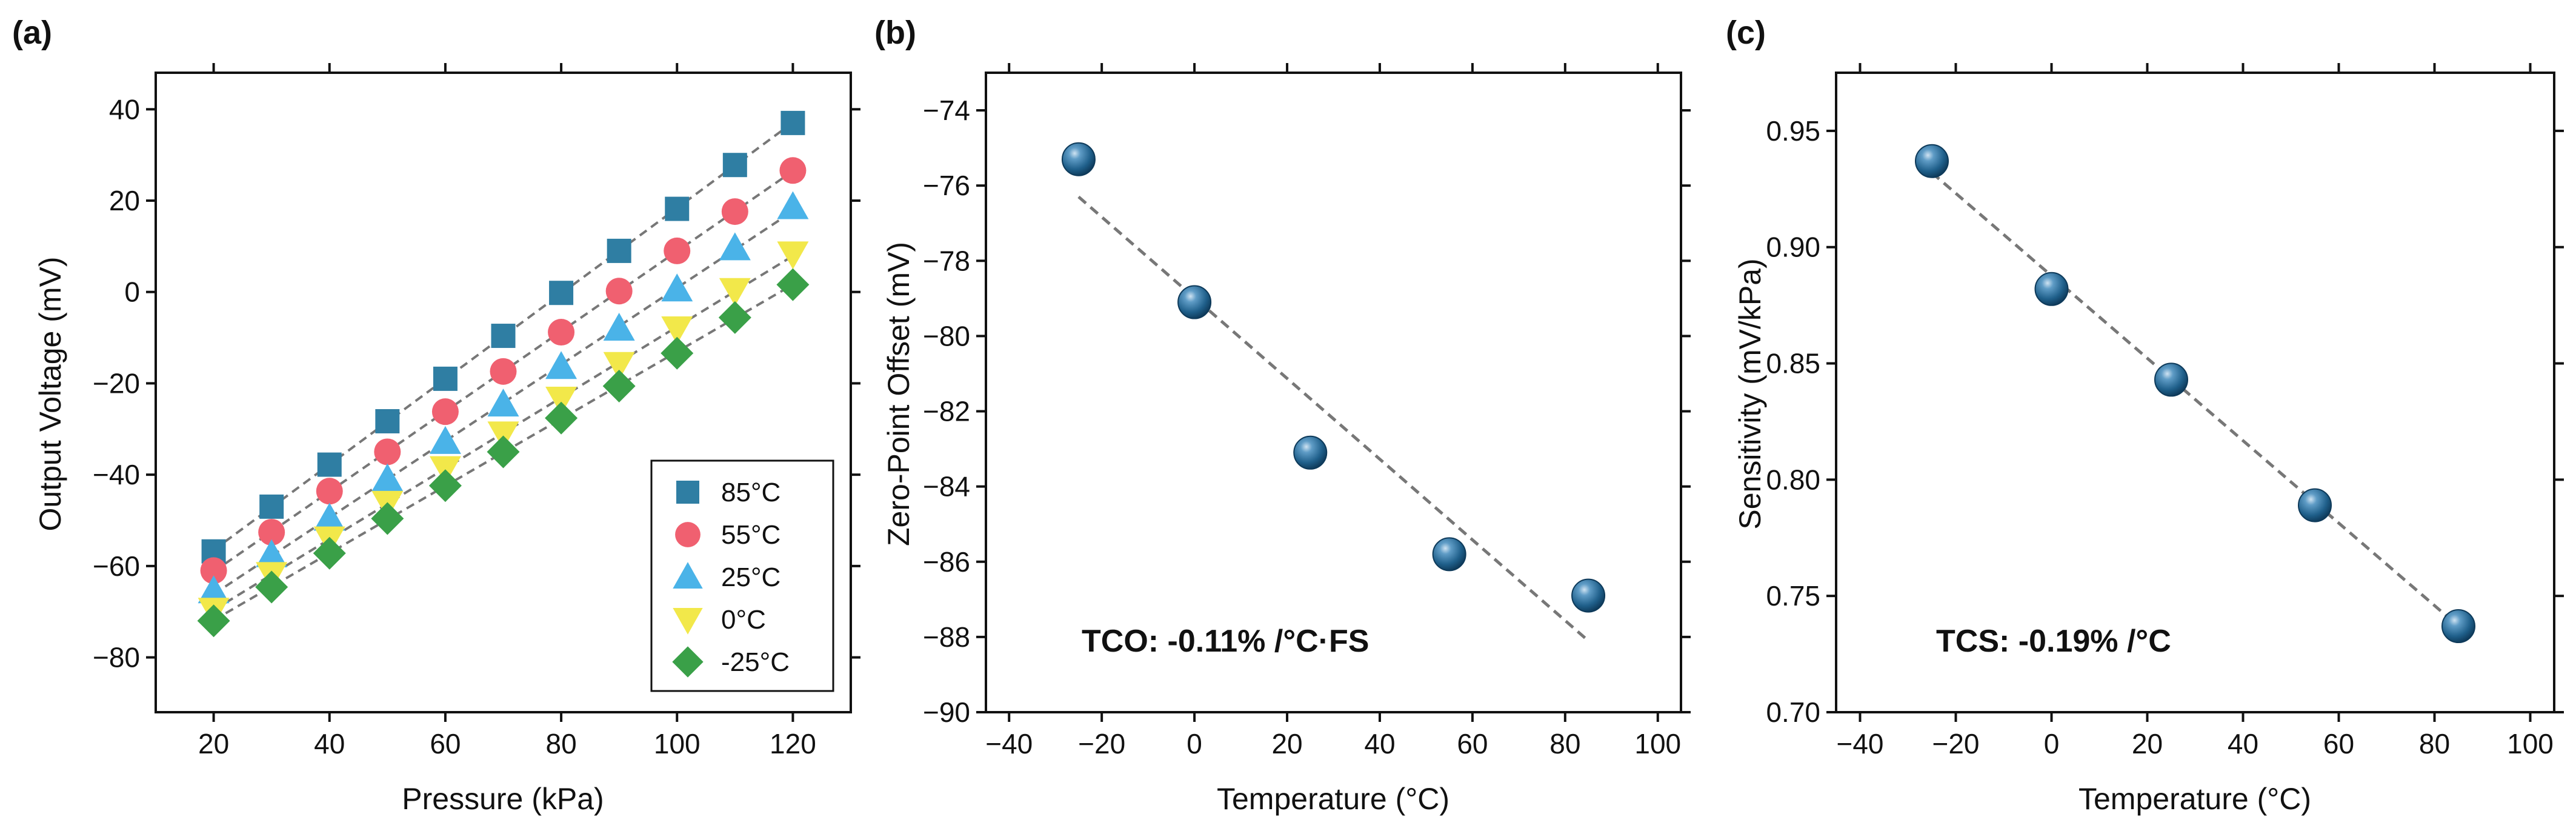 The height and width of the screenshot is (831, 2576). I want to click on panel-b-xlabel: Temperature (°C), so click(1333, 799).